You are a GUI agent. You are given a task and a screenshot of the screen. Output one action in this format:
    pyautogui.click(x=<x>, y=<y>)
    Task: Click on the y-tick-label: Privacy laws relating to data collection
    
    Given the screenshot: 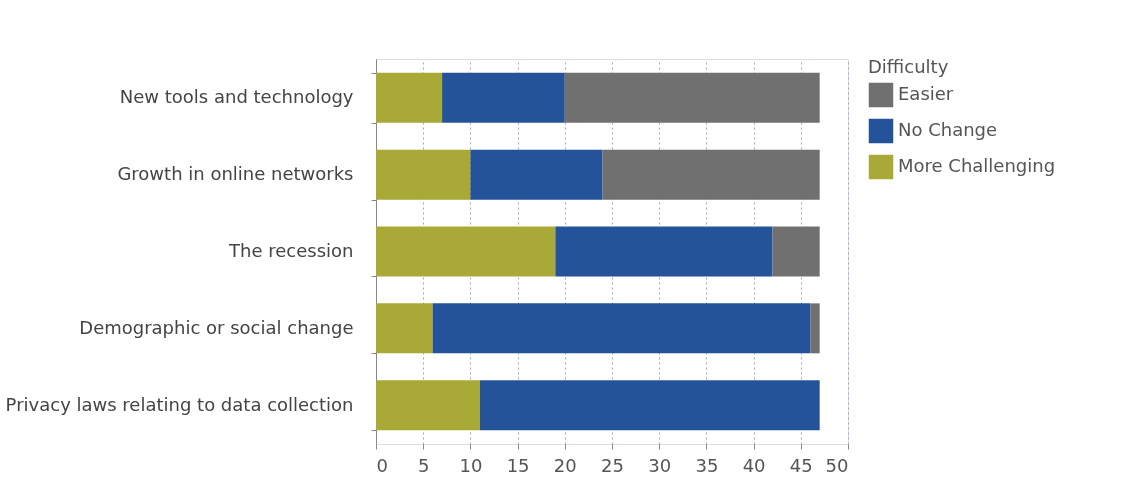 What is the action you would take?
    pyautogui.click(x=179, y=404)
    